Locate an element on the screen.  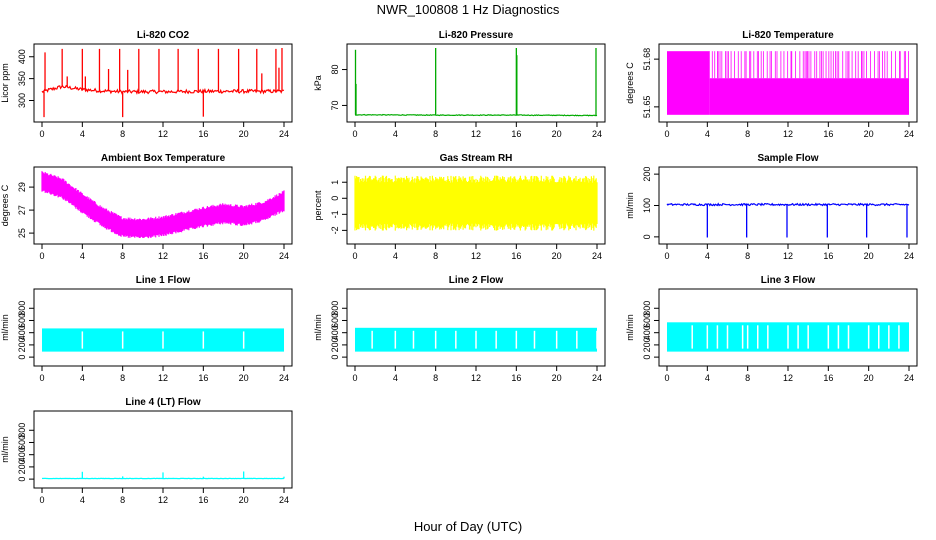
band-lower is located at coordinates (809, 96).